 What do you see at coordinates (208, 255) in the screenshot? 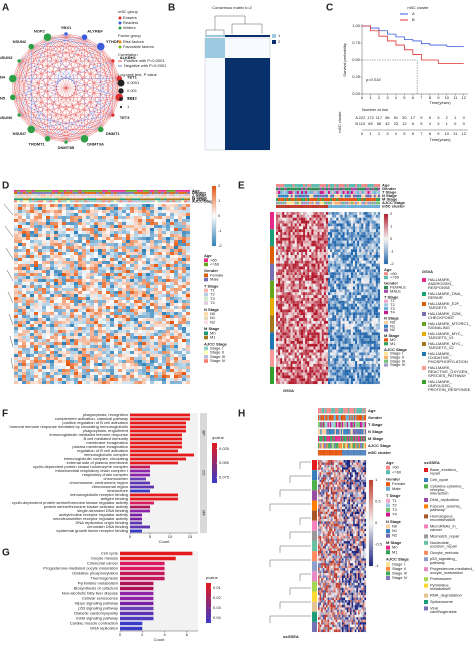
I see `legend-title: Age` at bounding box center [208, 255].